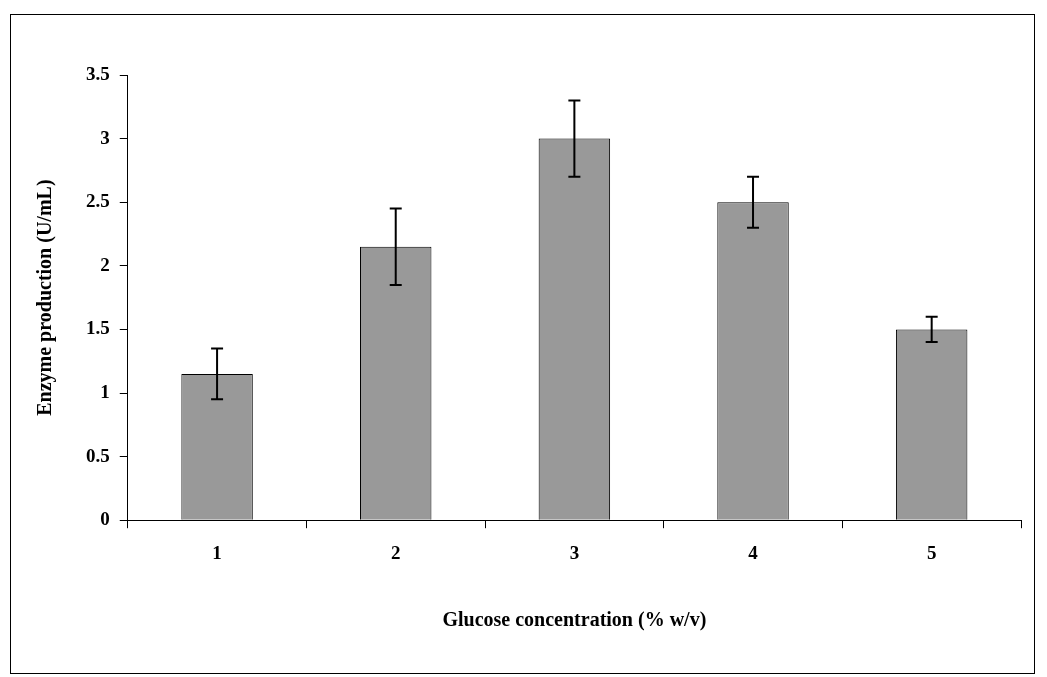 This screenshot has height=677, width=1047. What do you see at coordinates (98, 455) in the screenshot?
I see `y-tick-label: 0.5` at bounding box center [98, 455].